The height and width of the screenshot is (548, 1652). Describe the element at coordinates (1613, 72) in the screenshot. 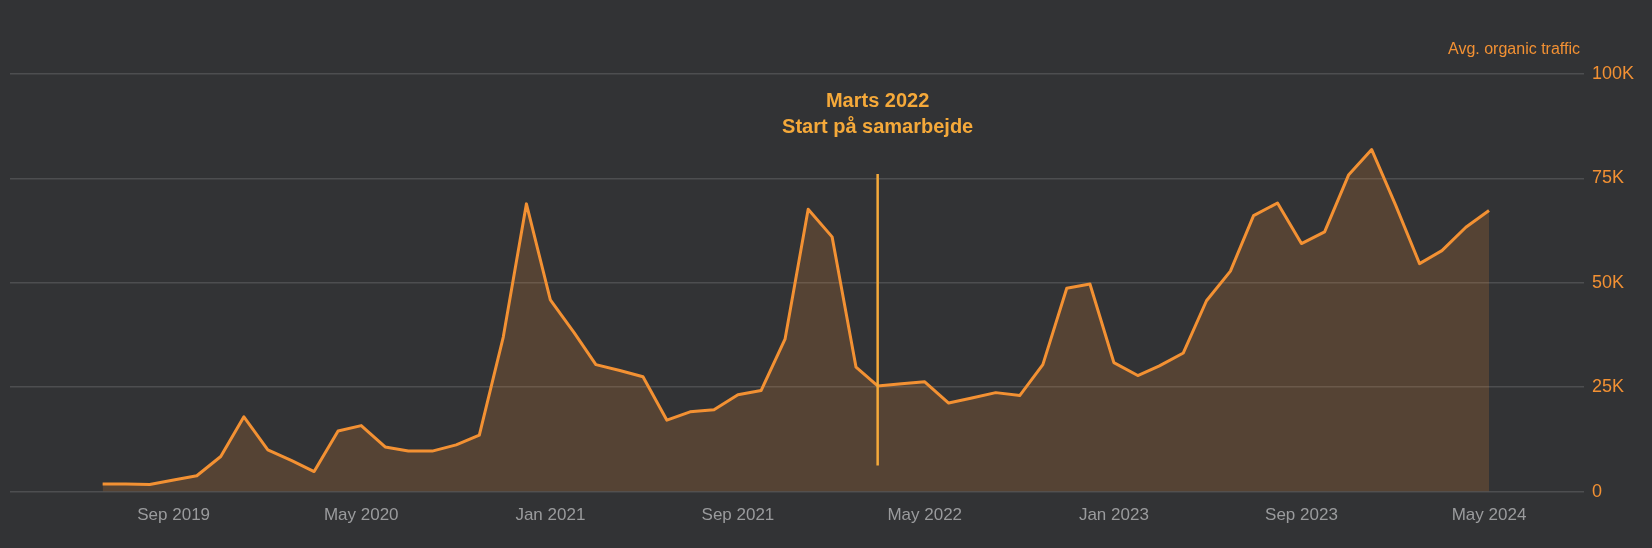

I see `y-tick-label: 100K` at that location.